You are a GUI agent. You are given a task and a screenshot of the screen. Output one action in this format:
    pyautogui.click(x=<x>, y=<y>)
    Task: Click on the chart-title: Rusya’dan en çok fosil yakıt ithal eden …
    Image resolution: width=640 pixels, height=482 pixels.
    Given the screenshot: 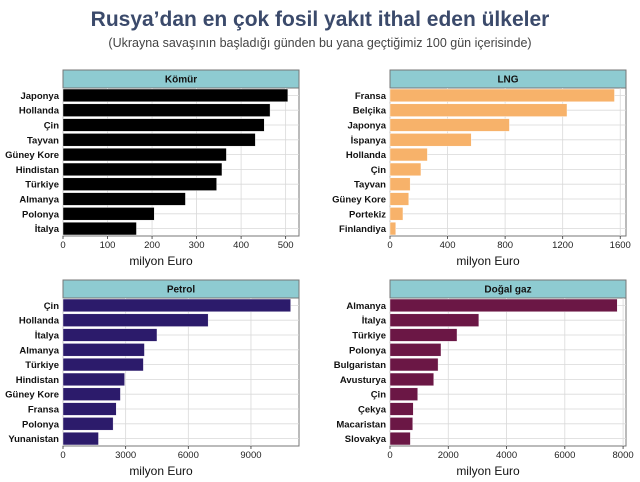 What is the action you would take?
    pyautogui.click(x=320, y=19)
    